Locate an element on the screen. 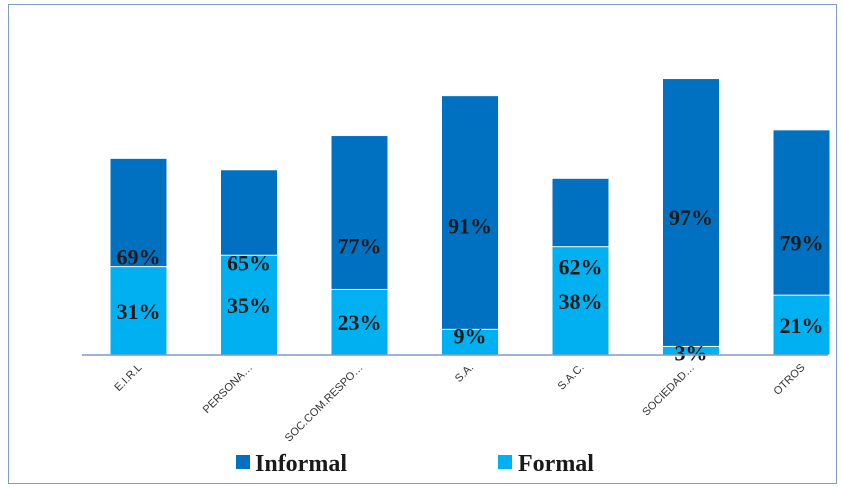 This screenshot has height=487, width=843. data-label-informal-1: 65% is located at coordinates (249, 262).